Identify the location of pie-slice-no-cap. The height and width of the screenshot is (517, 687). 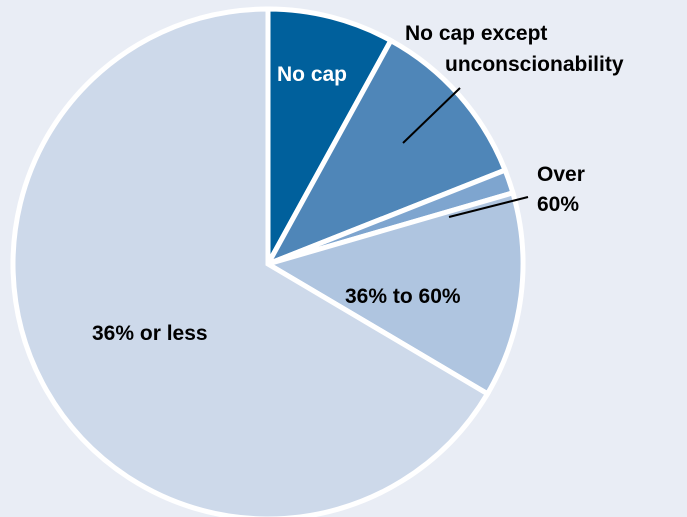
(330, 136).